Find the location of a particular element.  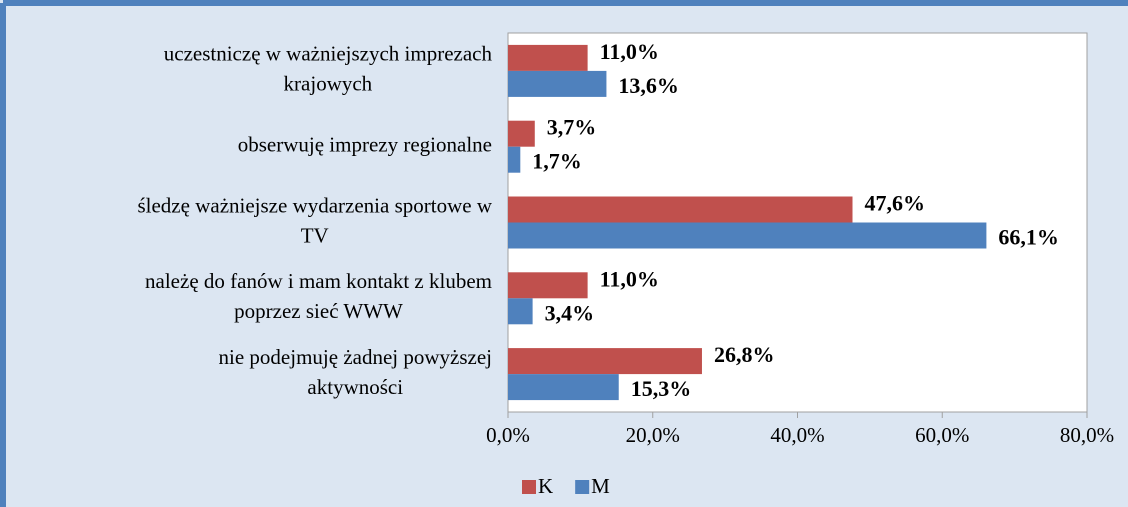

value-label: 1,7% is located at coordinates (557, 161).